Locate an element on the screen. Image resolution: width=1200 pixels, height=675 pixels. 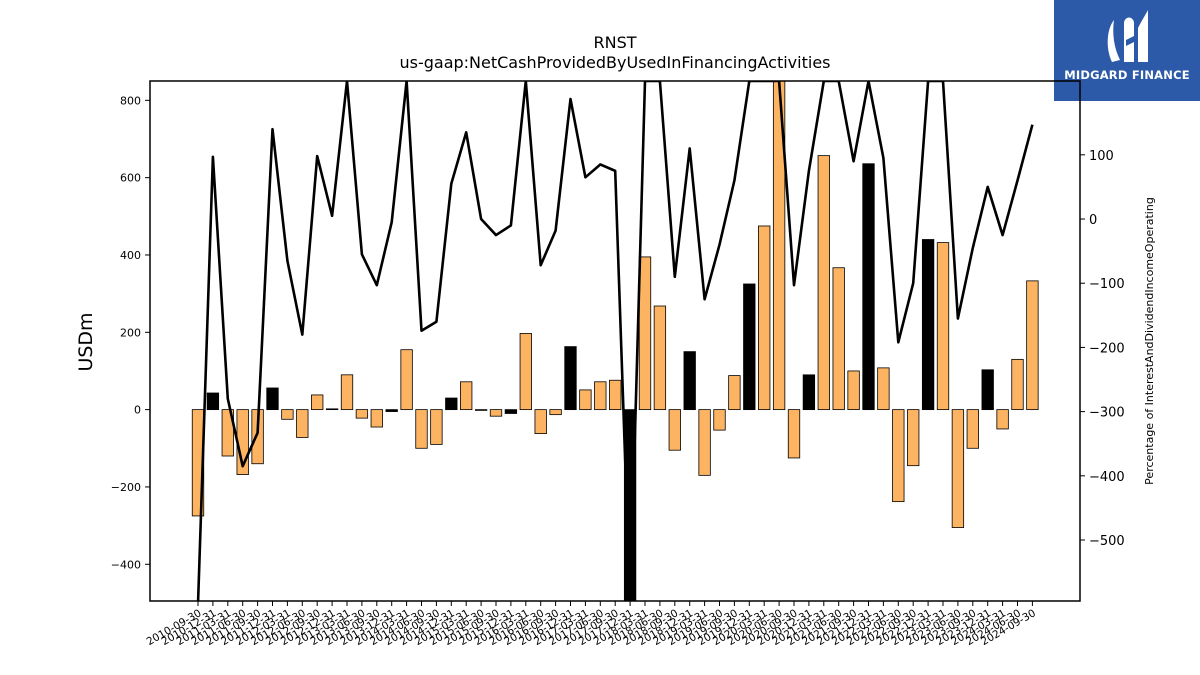
chart-title: RNST is located at coordinates (614, 42).